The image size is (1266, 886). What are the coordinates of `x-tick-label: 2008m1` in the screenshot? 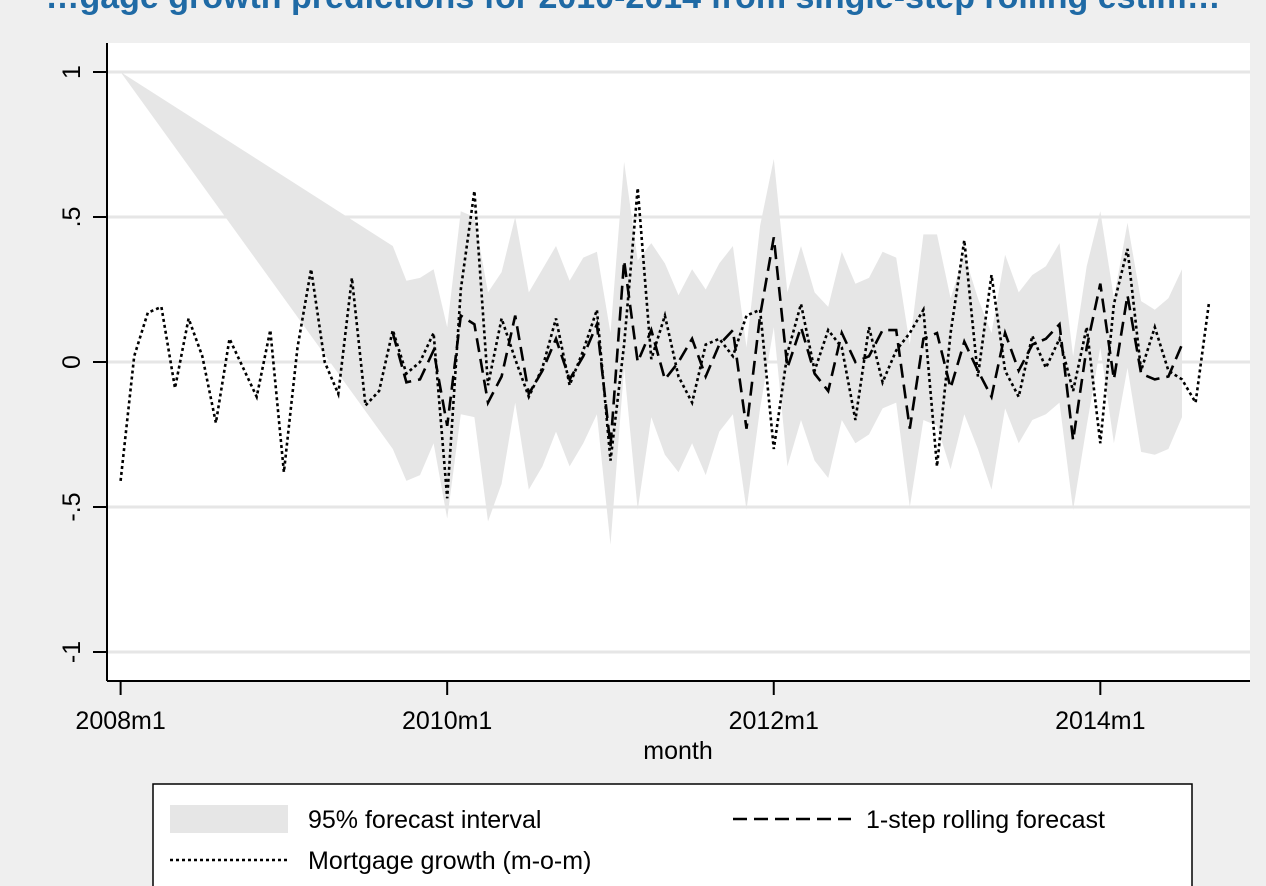 It's located at (120, 721).